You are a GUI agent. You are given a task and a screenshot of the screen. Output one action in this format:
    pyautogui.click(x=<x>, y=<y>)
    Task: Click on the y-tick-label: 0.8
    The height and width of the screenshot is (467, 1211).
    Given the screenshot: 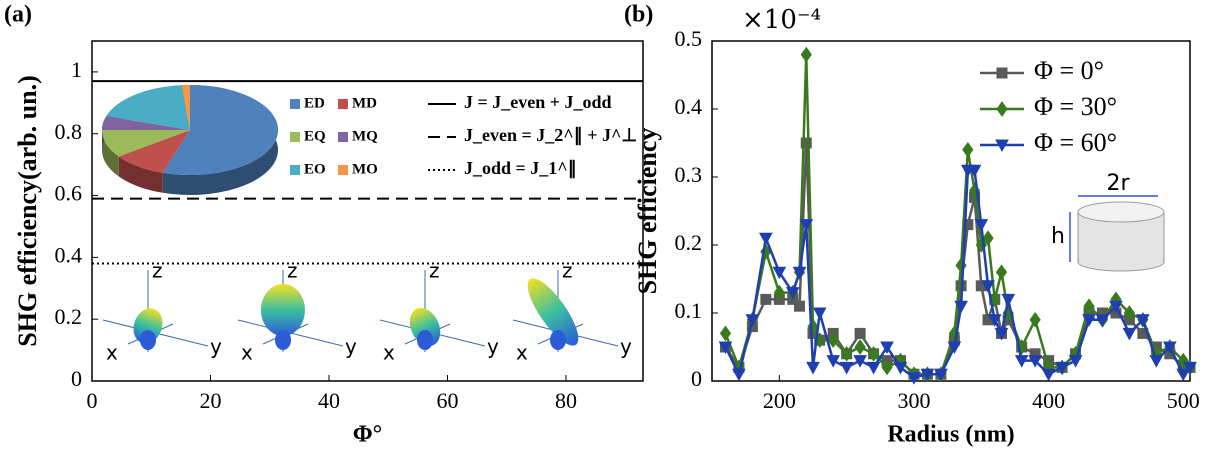 What is the action you would take?
    pyautogui.click(x=69, y=131)
    